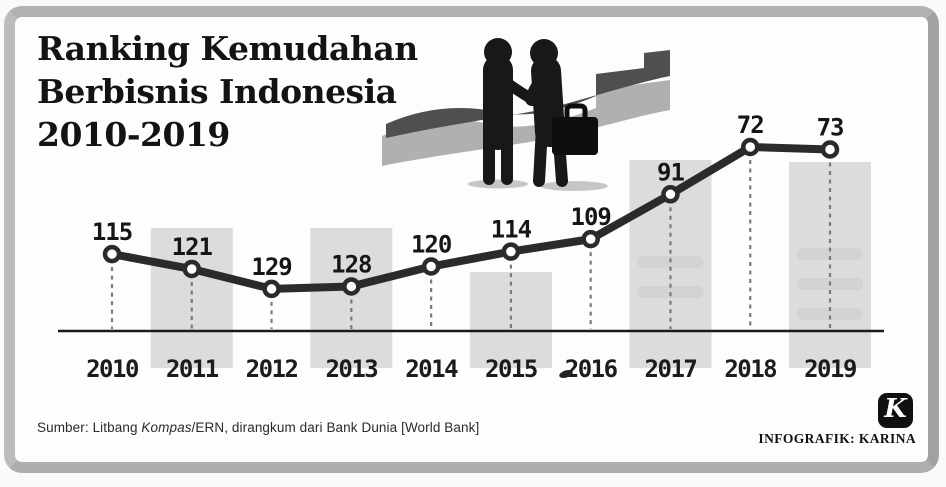  I want to click on kompas-logo-letter: K, so click(895, 408).